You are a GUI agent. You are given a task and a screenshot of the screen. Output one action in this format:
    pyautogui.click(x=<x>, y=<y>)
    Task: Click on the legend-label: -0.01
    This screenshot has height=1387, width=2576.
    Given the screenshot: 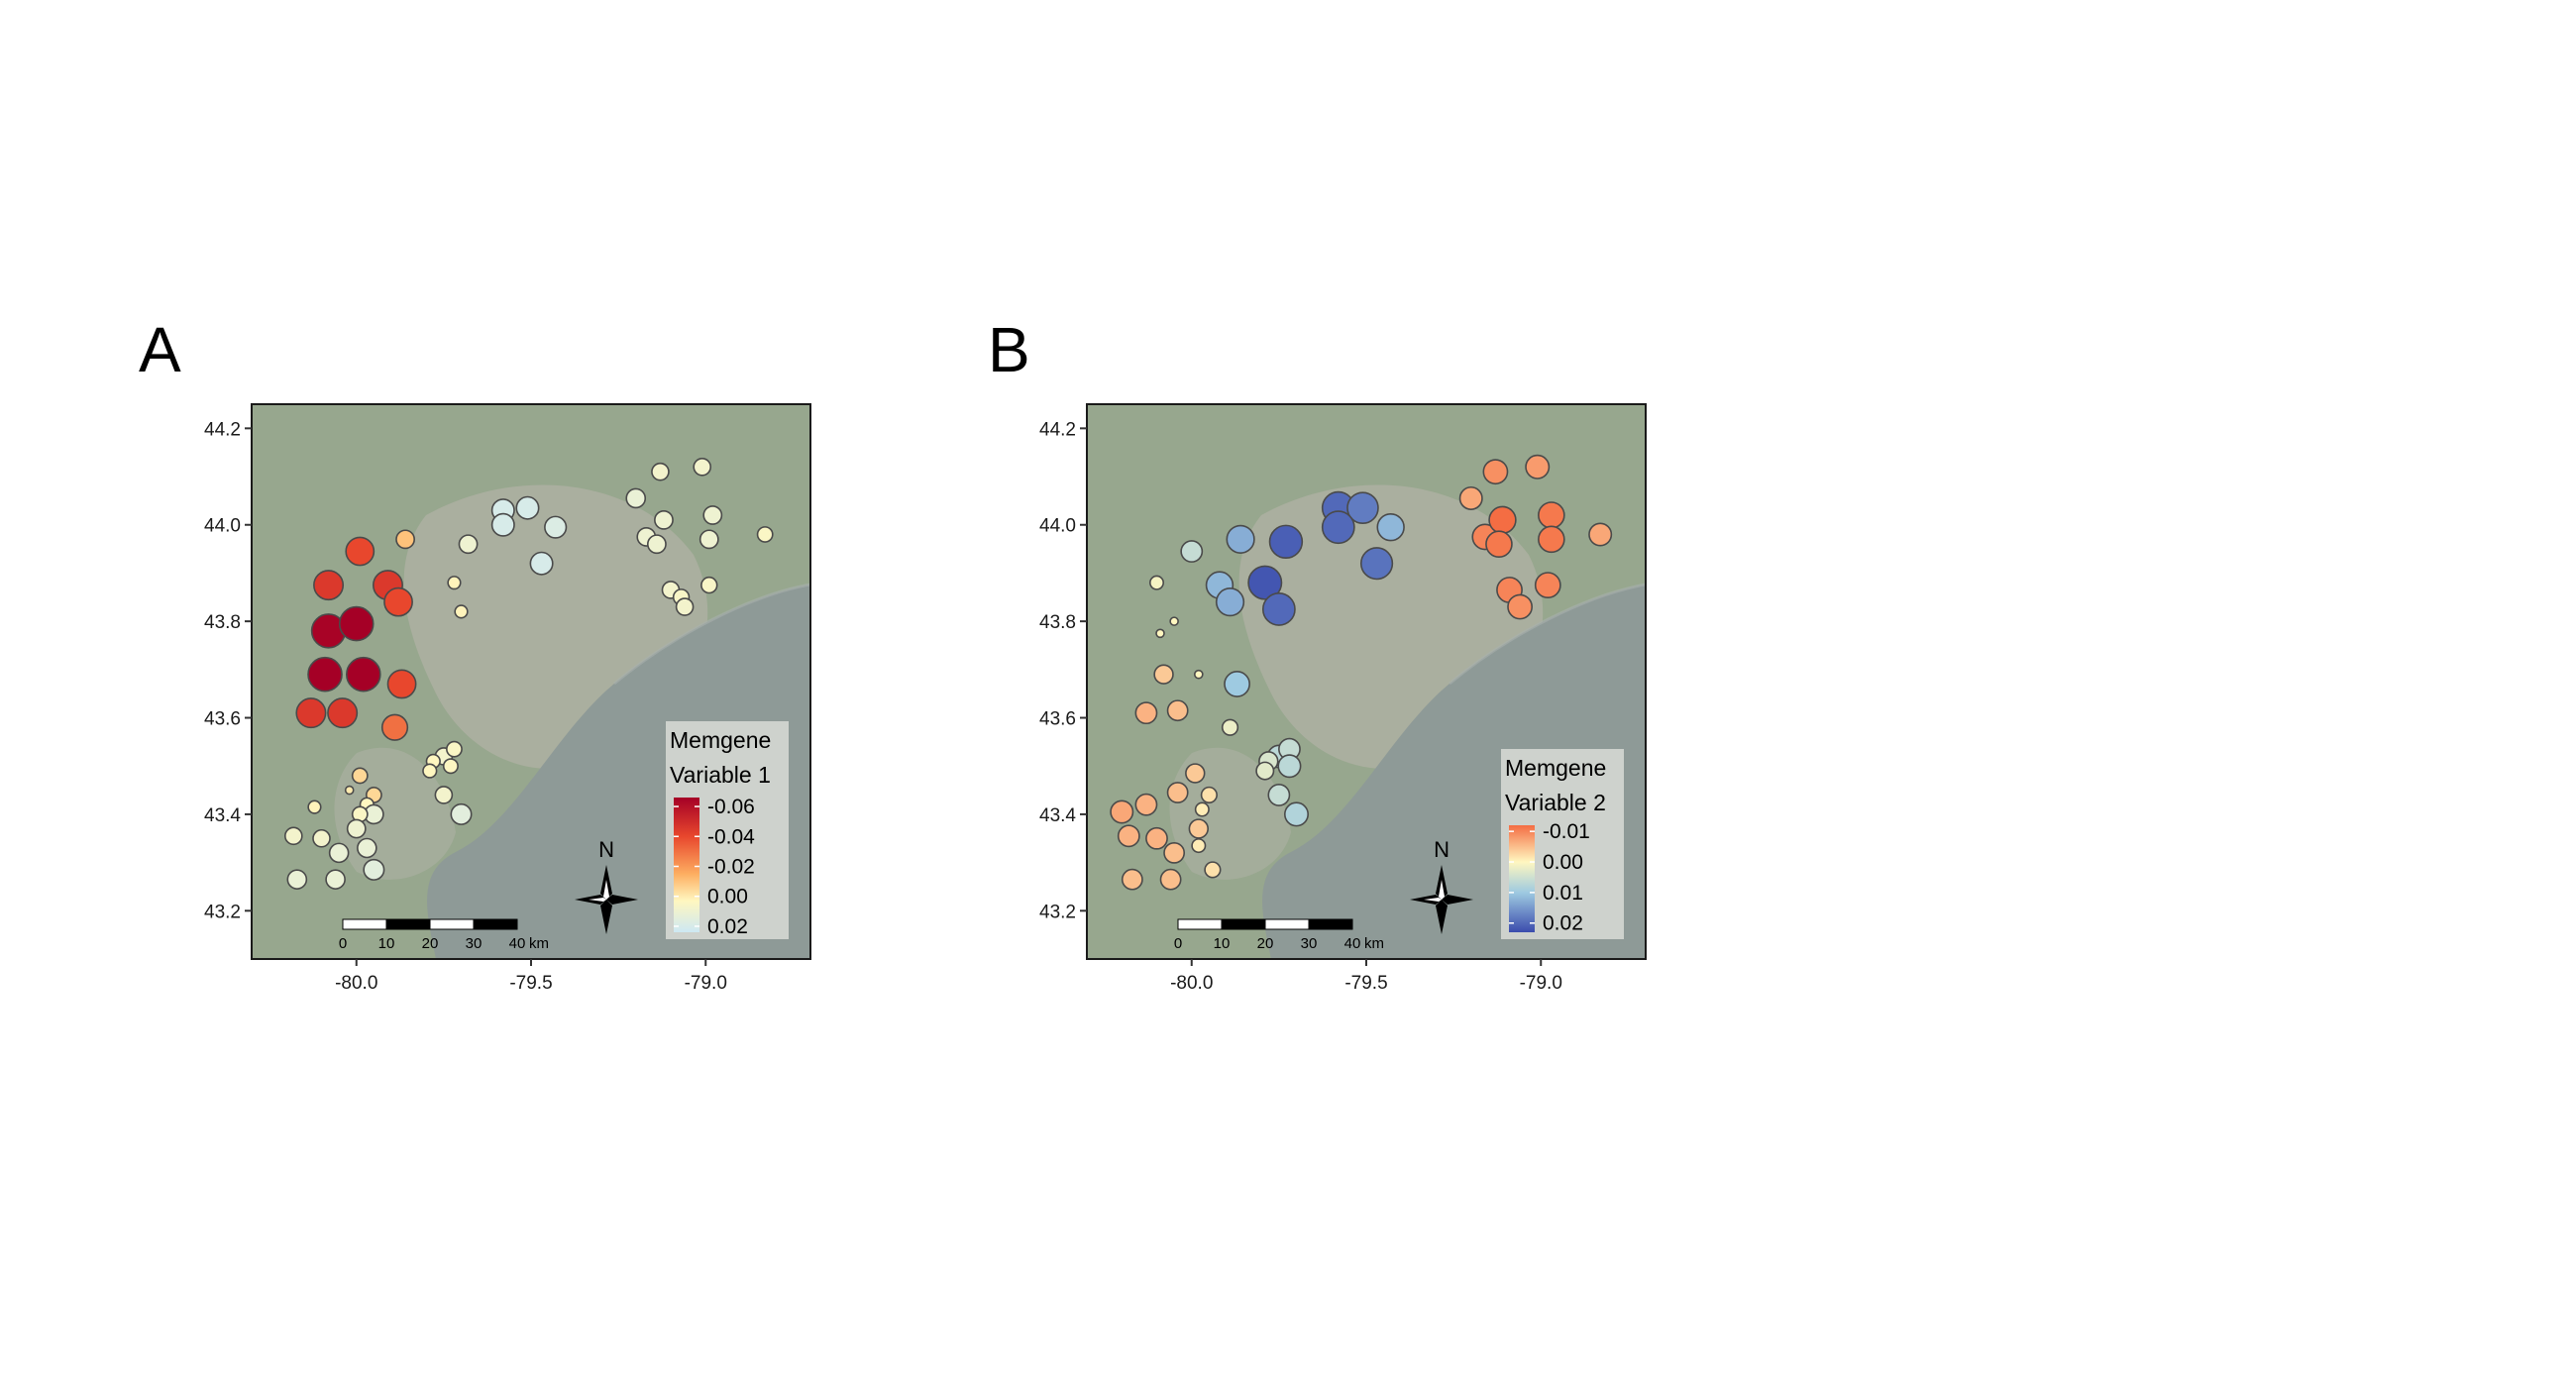 What is the action you would take?
    pyautogui.click(x=1566, y=831)
    